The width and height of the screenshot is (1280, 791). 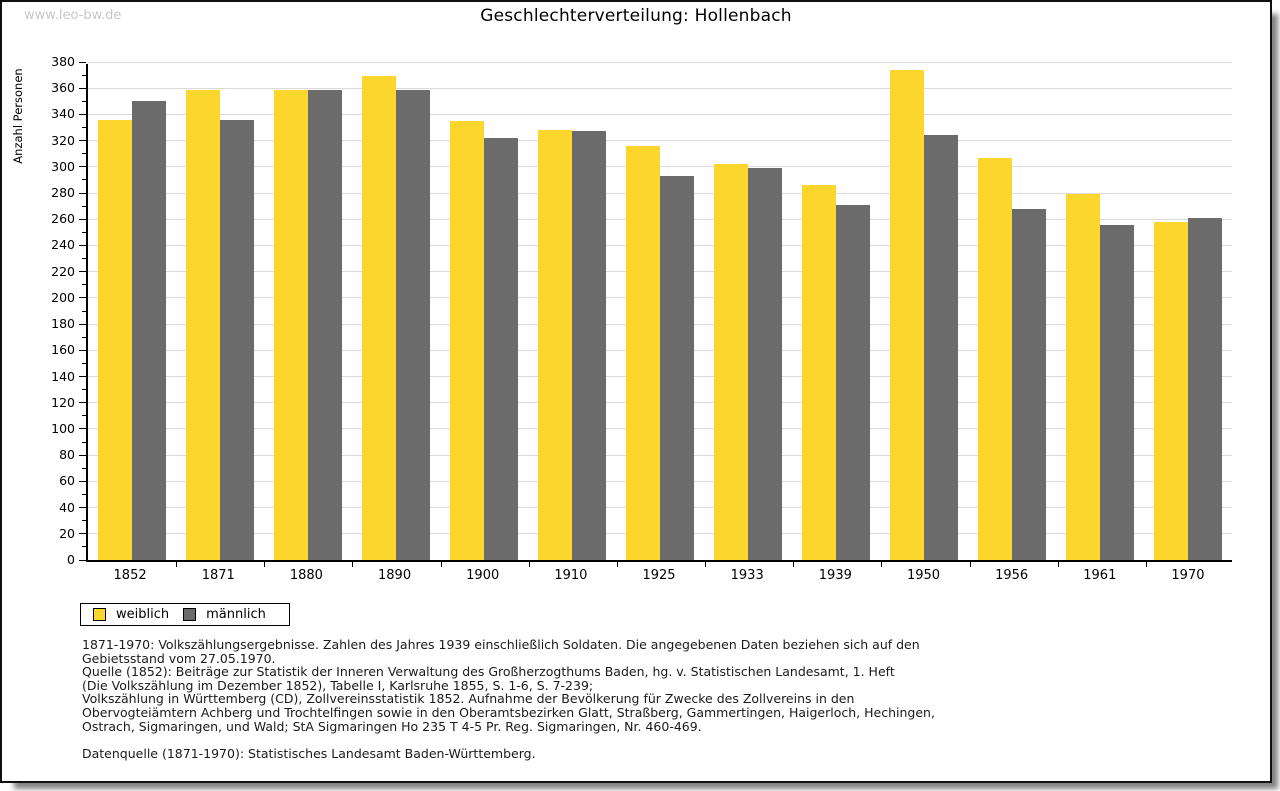 I want to click on bar-1939-männlich, so click(x=853, y=382).